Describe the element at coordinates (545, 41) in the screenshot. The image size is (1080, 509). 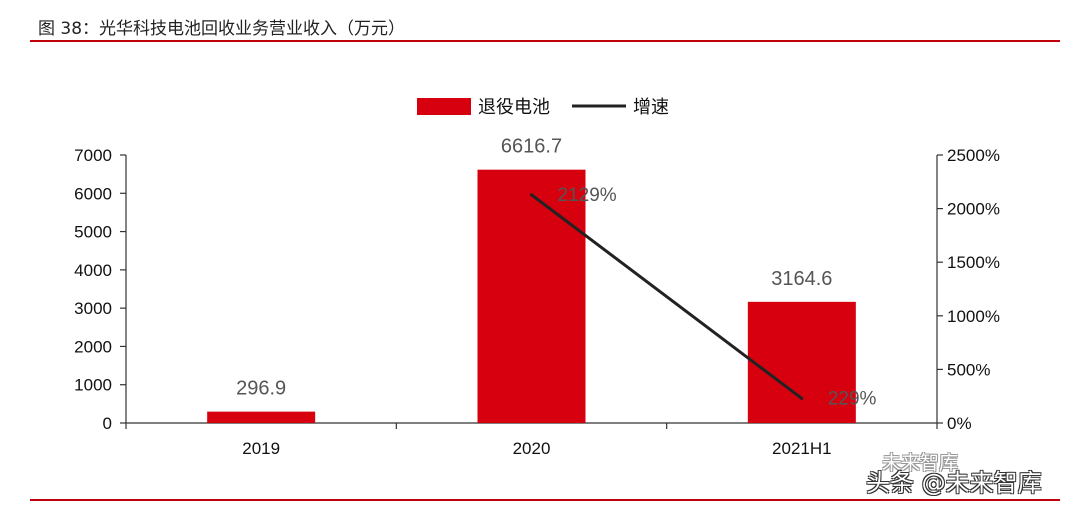
I see `top-rule` at that location.